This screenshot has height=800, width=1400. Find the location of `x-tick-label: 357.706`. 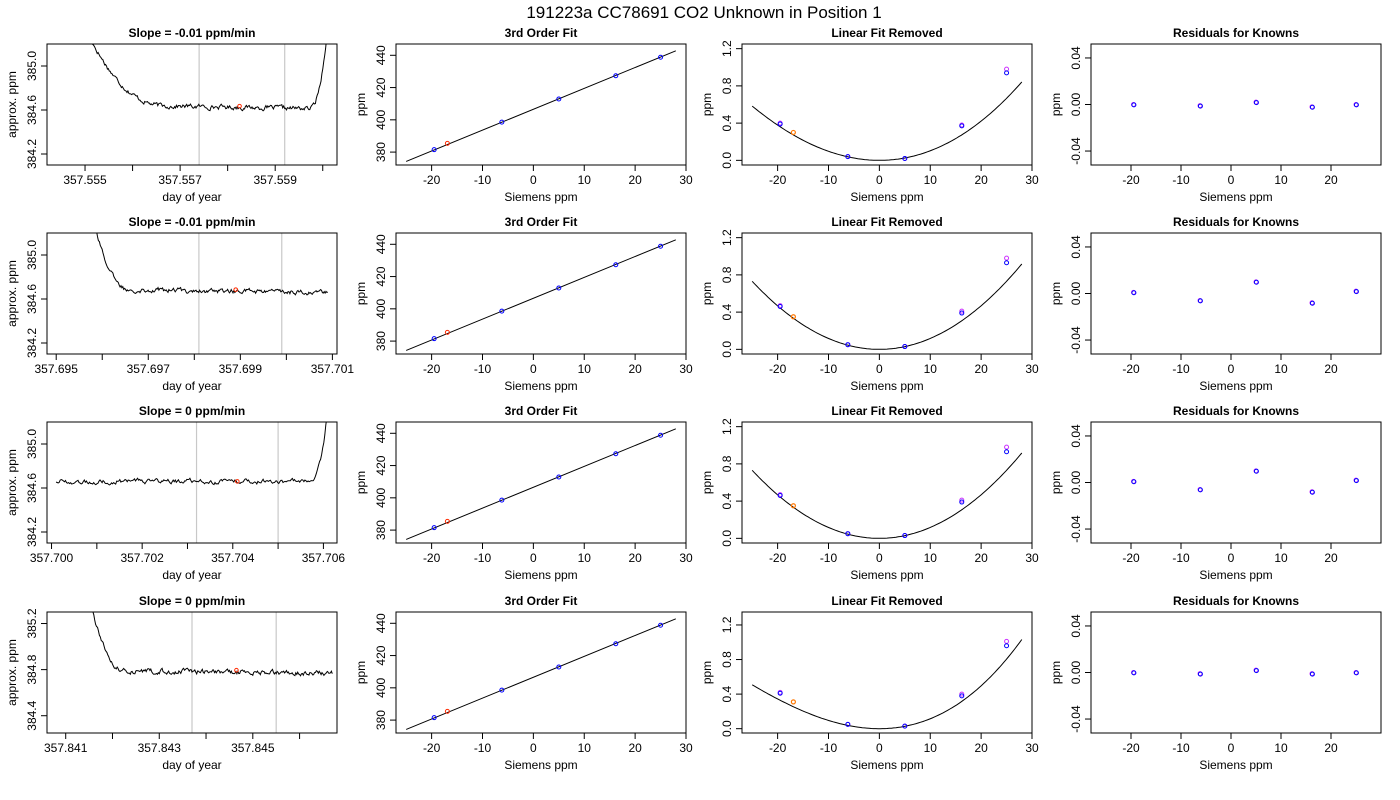

x-tick-label: 357.706 is located at coordinates (324, 558).